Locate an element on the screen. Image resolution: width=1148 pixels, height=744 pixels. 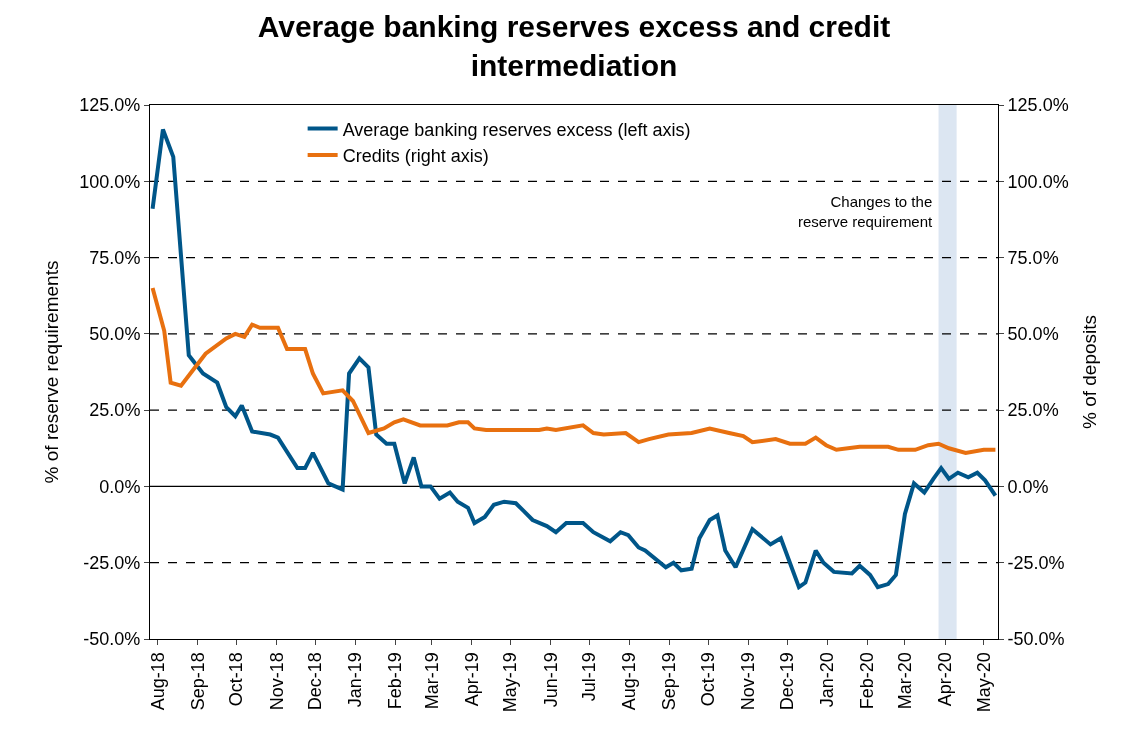
x-tick-label: Sep-19 is located at coordinates (669, 681).